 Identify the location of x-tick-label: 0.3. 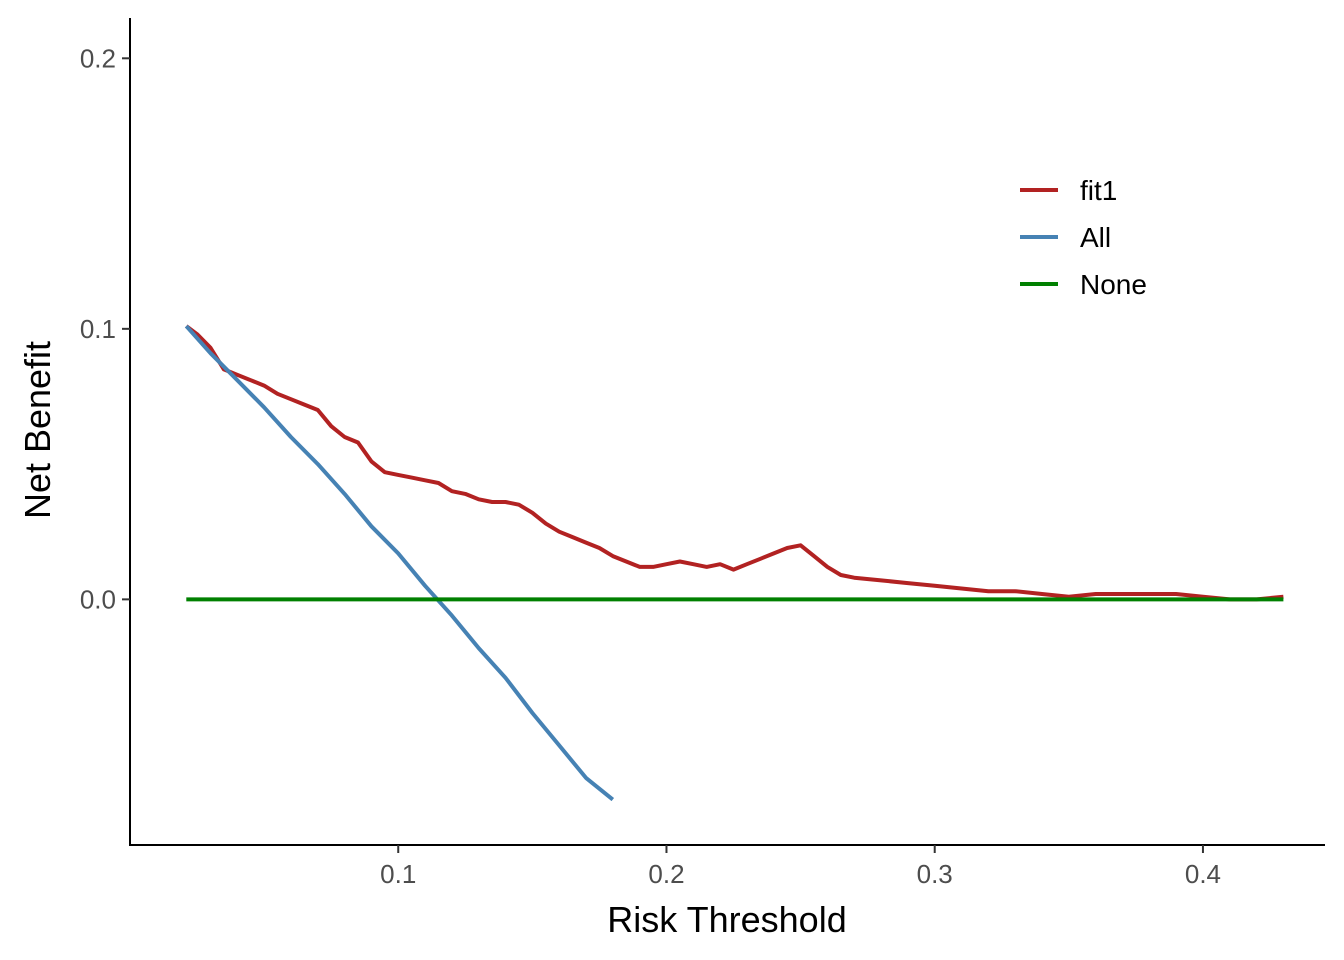
(935, 874).